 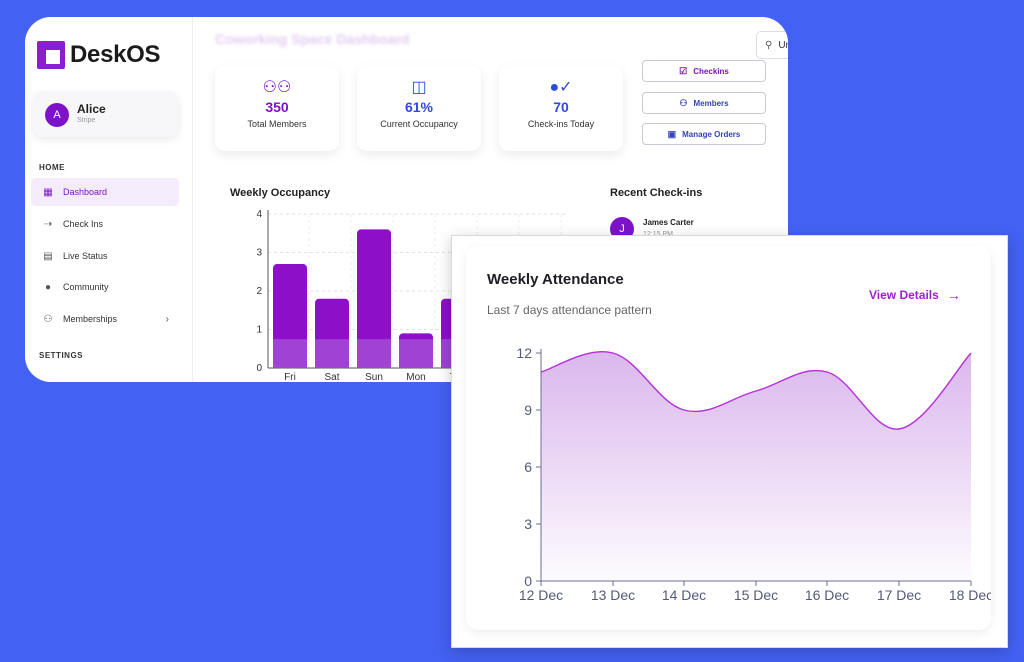 What do you see at coordinates (259, 291) in the screenshot?
I see `y-tick-label: 2` at bounding box center [259, 291].